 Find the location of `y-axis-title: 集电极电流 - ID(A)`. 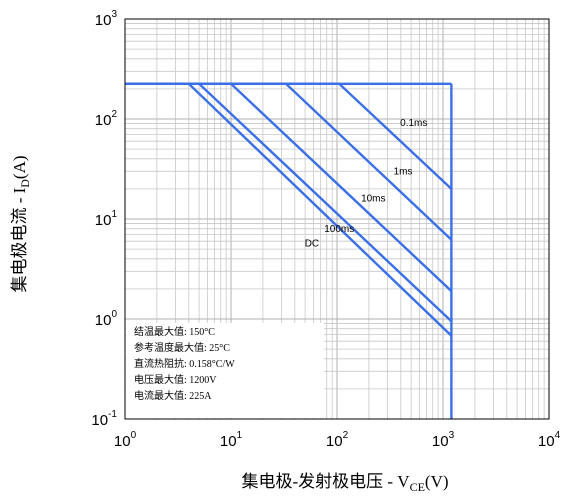

y-axis-title: 集电极电流 - ID(A) is located at coordinates (21, 223).